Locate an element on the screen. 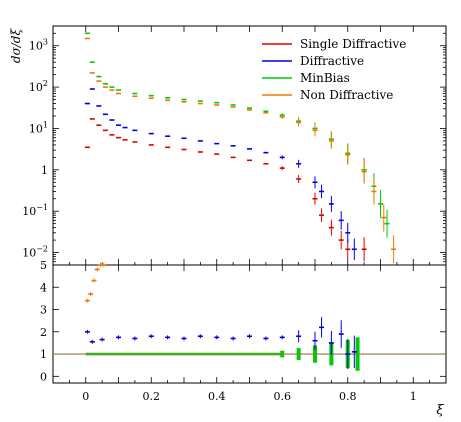 This screenshot has width=461, height=422. legend-label: Non Diffractive is located at coordinates (346, 95).